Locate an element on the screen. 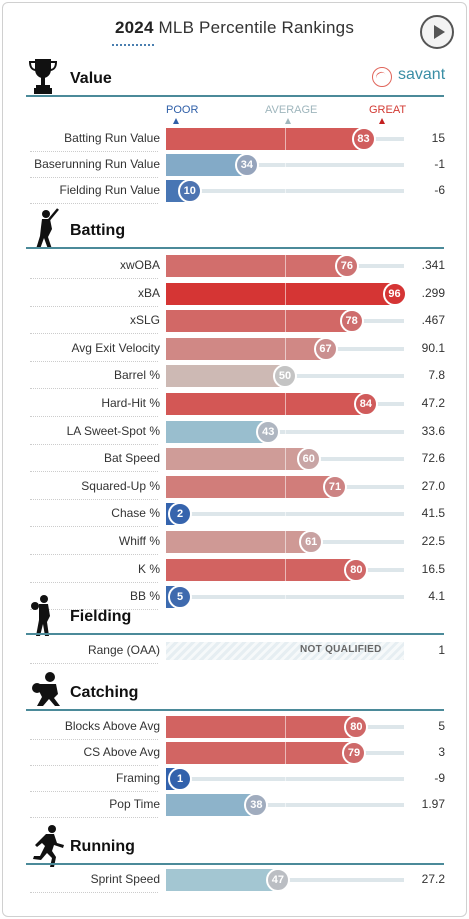  metric-row-xwoba: xwOBA 76 .341 is located at coordinates (234, 266).